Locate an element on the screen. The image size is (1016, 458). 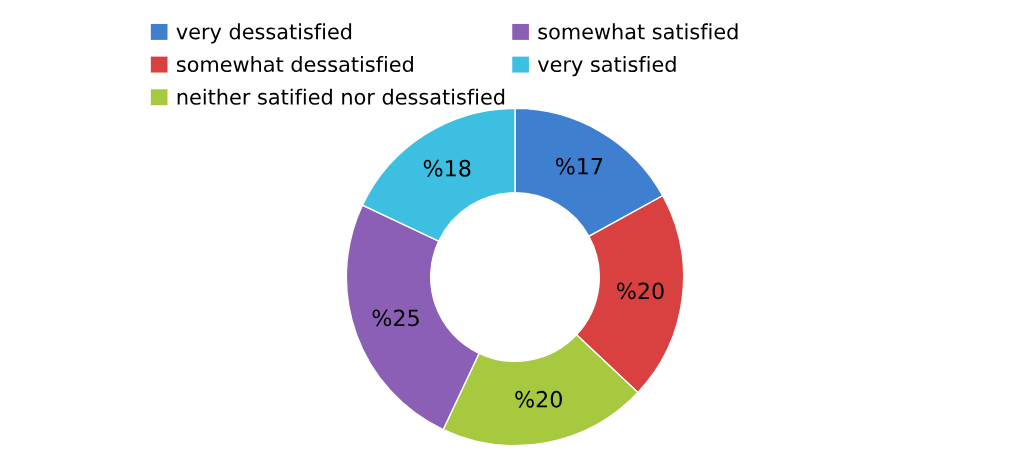
legend-label: somewhat dessatisfied is located at coordinates (294, 64).